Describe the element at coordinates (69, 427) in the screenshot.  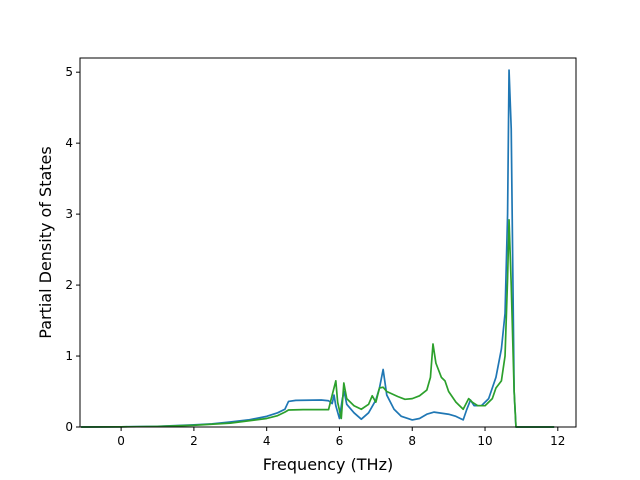
I see `y-tick-label: 0` at that location.